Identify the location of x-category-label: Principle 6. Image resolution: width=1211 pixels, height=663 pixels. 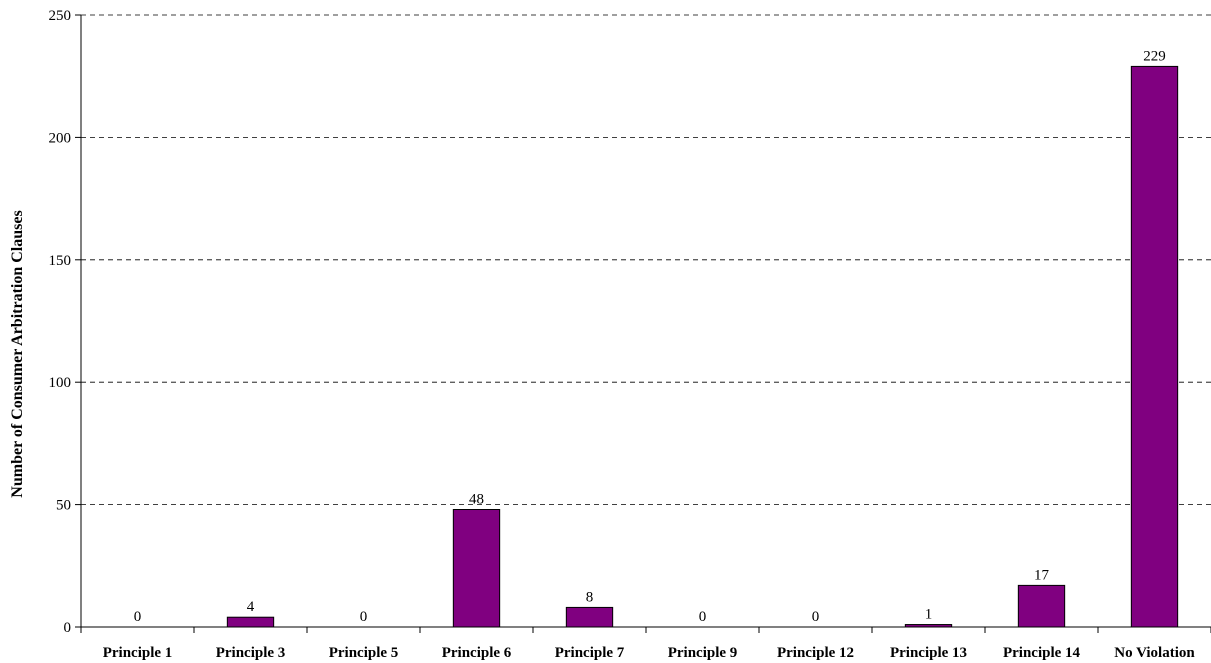
(477, 653).